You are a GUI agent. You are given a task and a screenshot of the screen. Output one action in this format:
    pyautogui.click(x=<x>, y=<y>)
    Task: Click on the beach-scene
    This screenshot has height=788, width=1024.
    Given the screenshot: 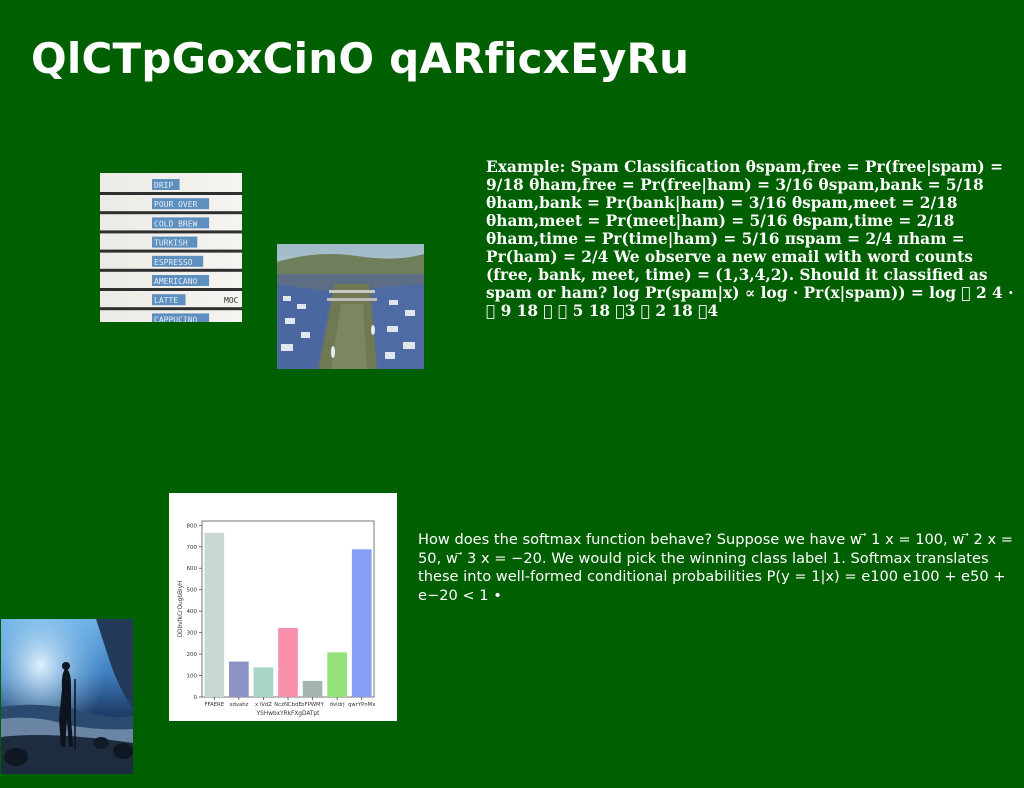 What is the action you would take?
    pyautogui.click(x=67, y=696)
    